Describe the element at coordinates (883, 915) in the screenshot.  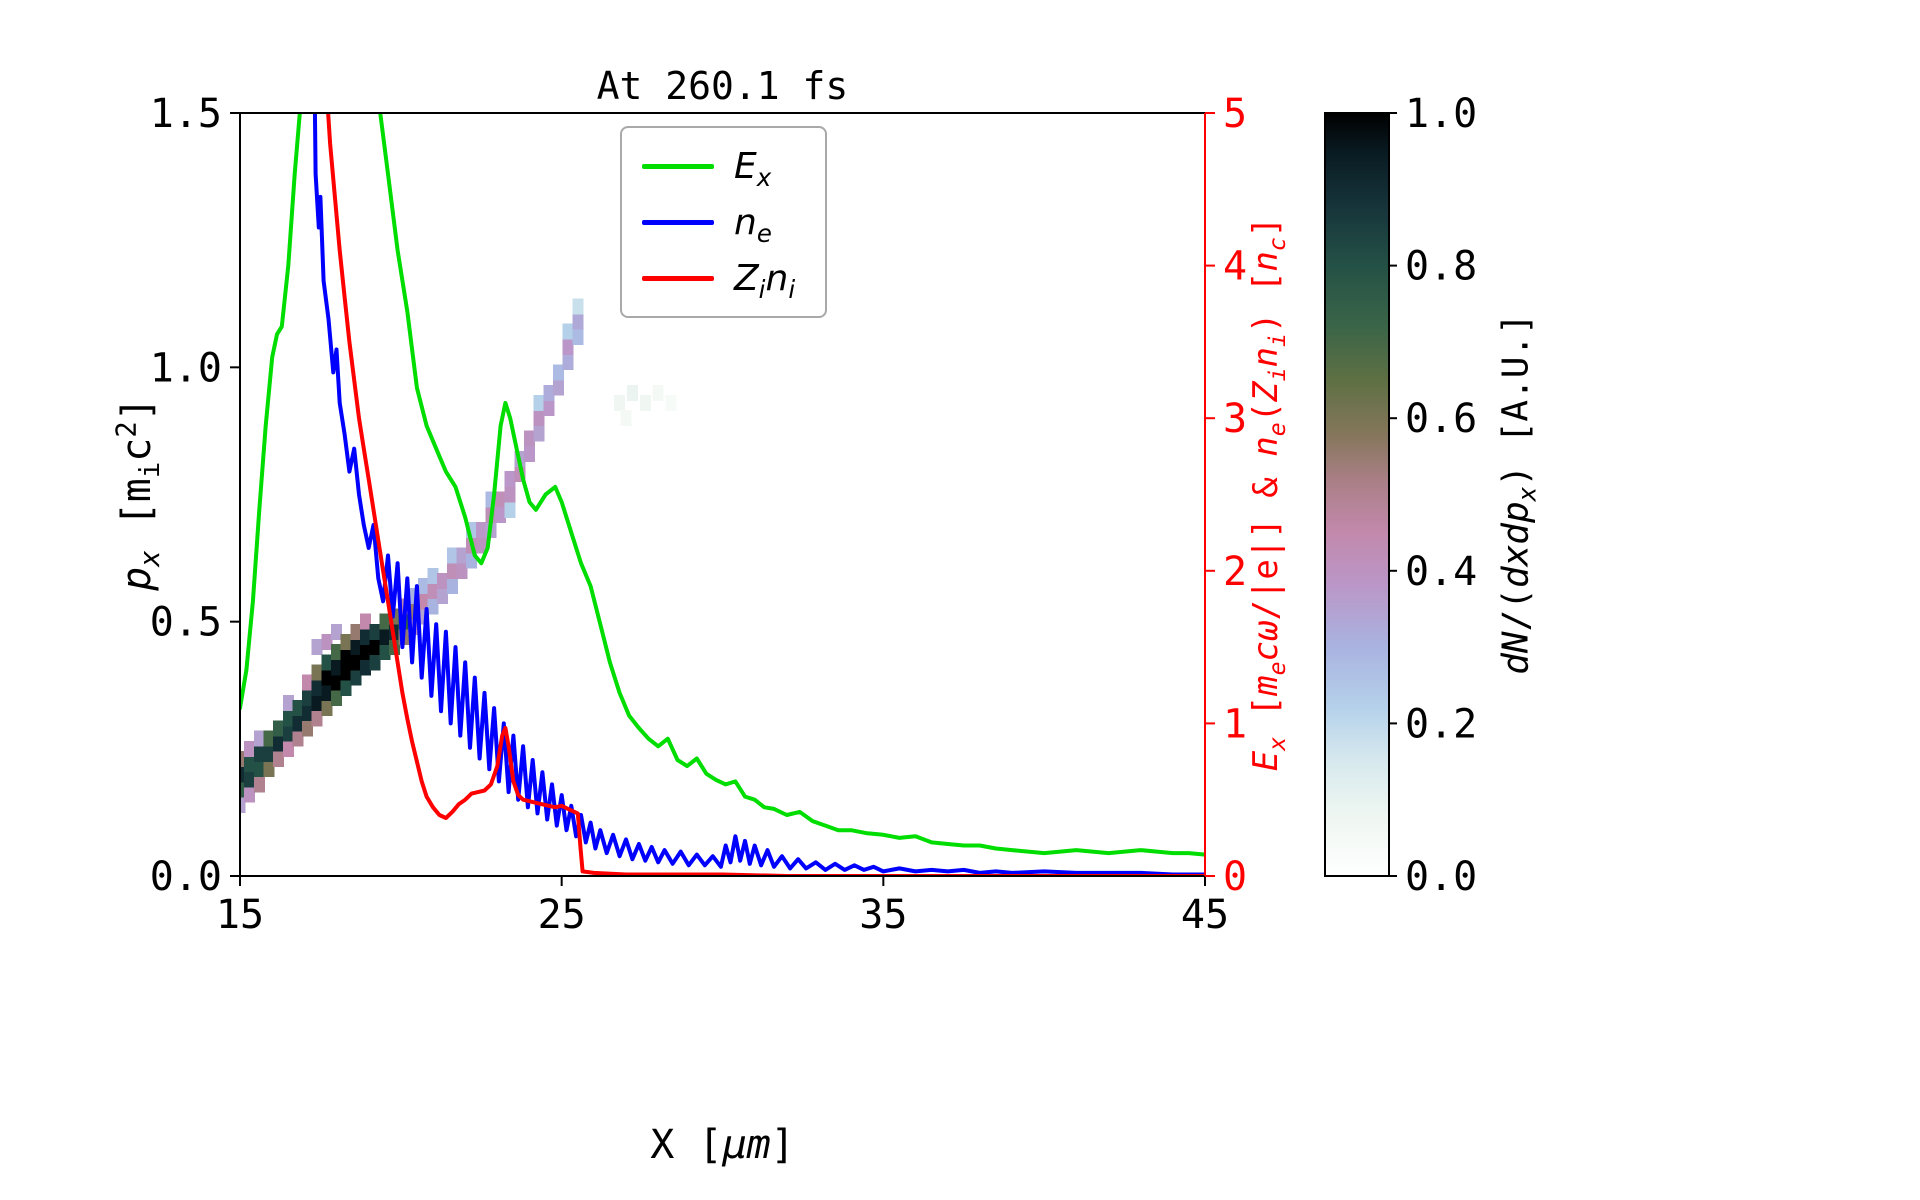
I see `tick-label: 35` at that location.